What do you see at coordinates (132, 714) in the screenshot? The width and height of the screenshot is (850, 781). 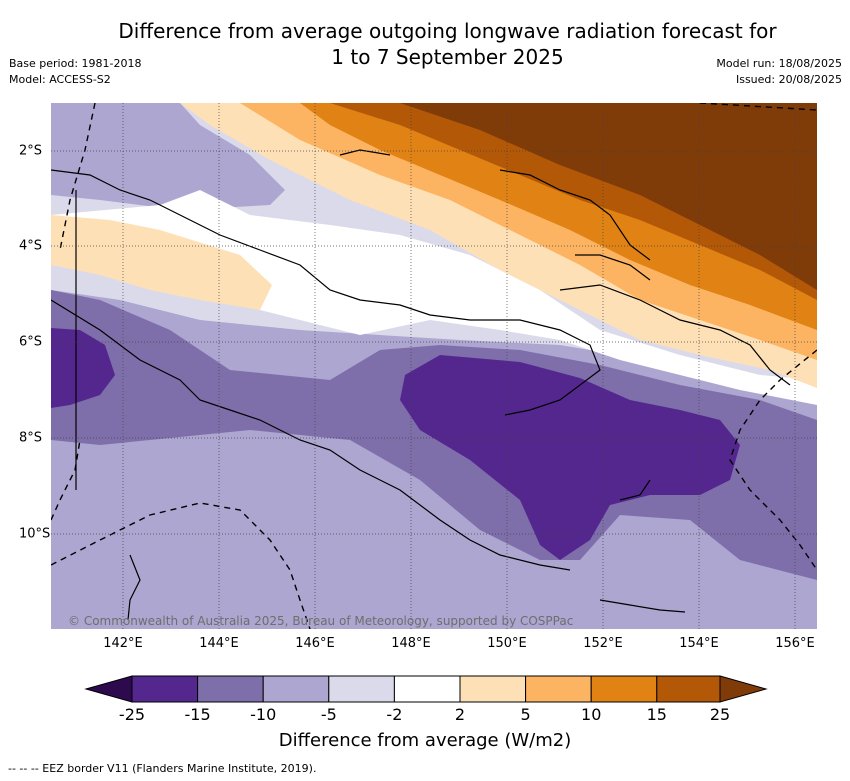 I see `colorbar-tick: -25` at bounding box center [132, 714].